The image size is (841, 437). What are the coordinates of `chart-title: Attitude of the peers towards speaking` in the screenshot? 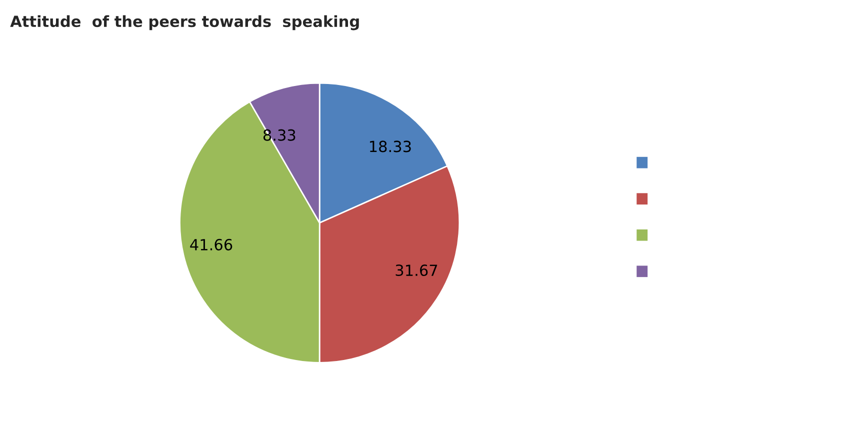 It's located at (184, 22).